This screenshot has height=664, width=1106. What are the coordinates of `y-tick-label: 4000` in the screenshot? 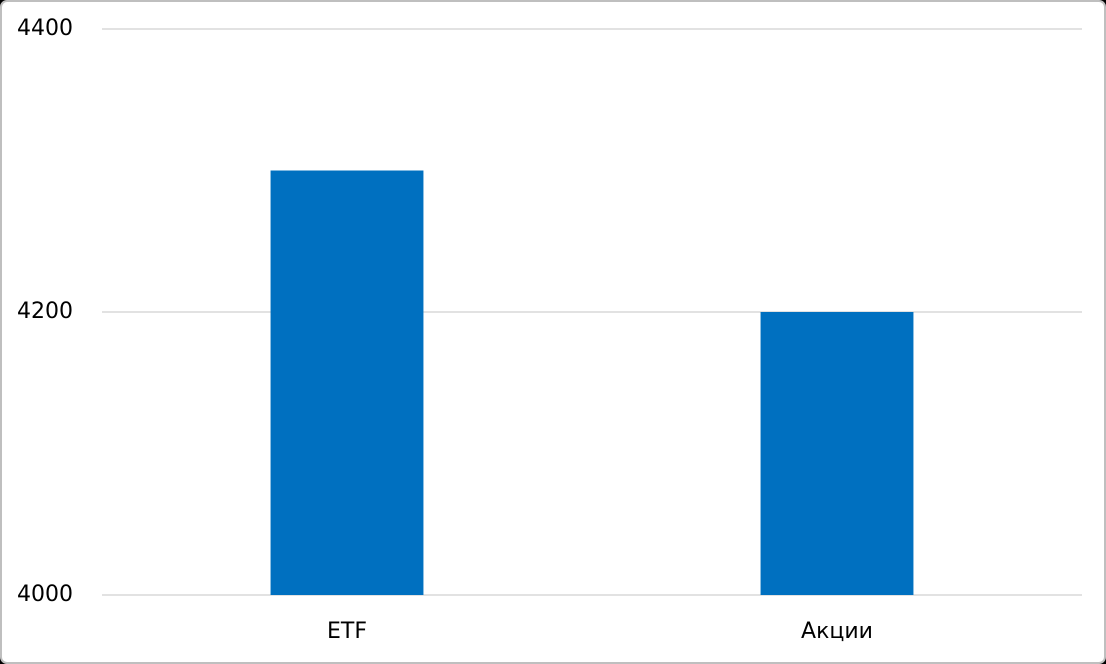 It's located at (45, 594).